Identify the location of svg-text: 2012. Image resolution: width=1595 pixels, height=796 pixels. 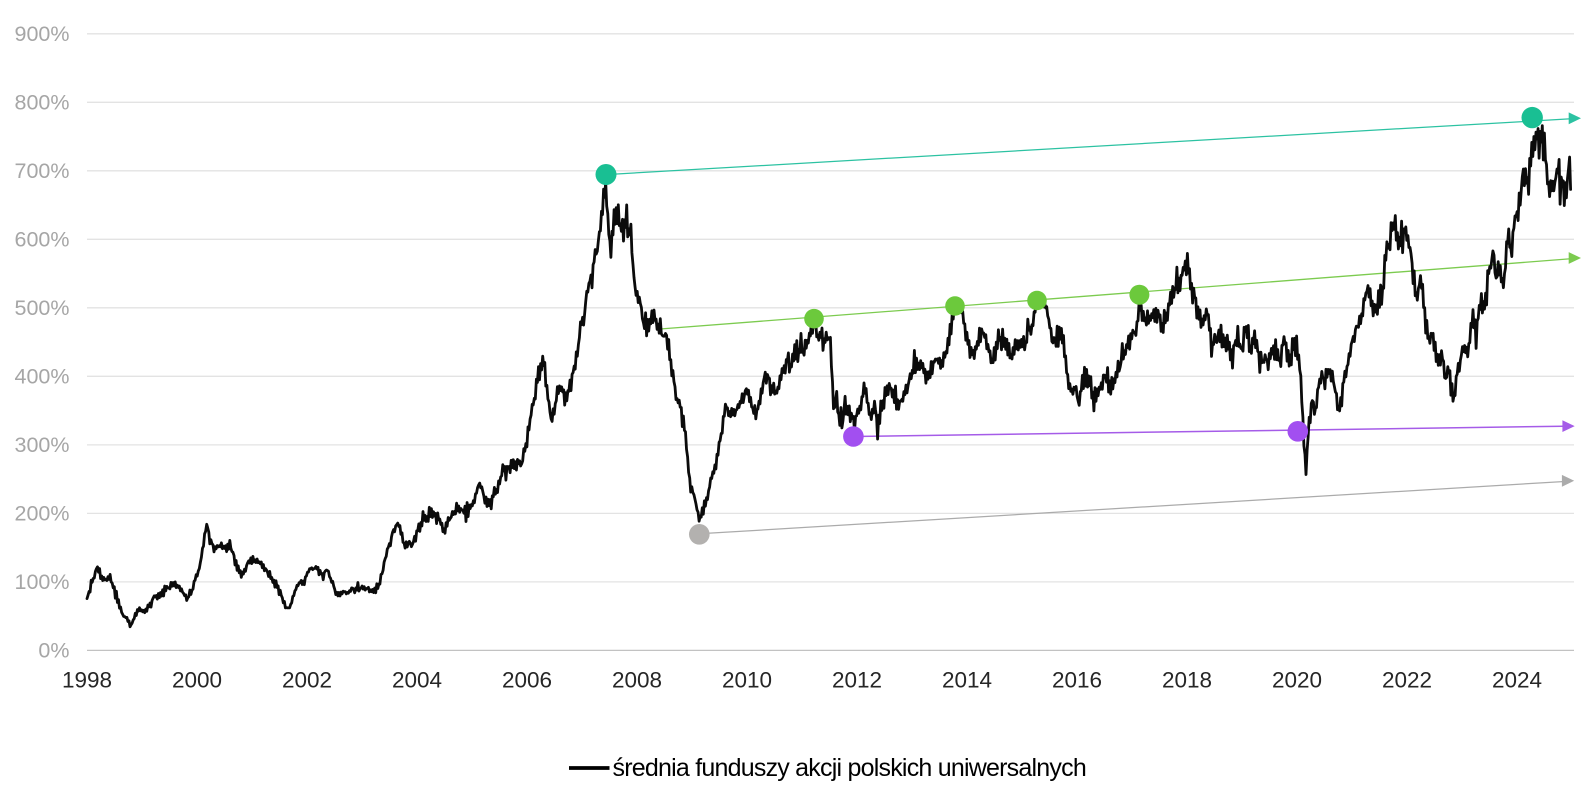
(857, 680).